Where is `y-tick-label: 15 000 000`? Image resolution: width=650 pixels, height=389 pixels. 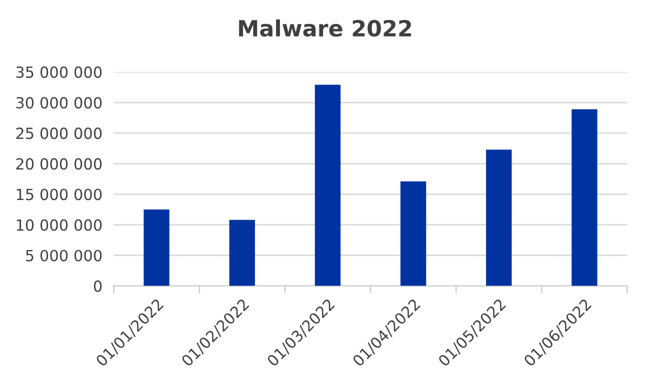 y-tick-label: 15 000 000 is located at coordinates (59, 194).